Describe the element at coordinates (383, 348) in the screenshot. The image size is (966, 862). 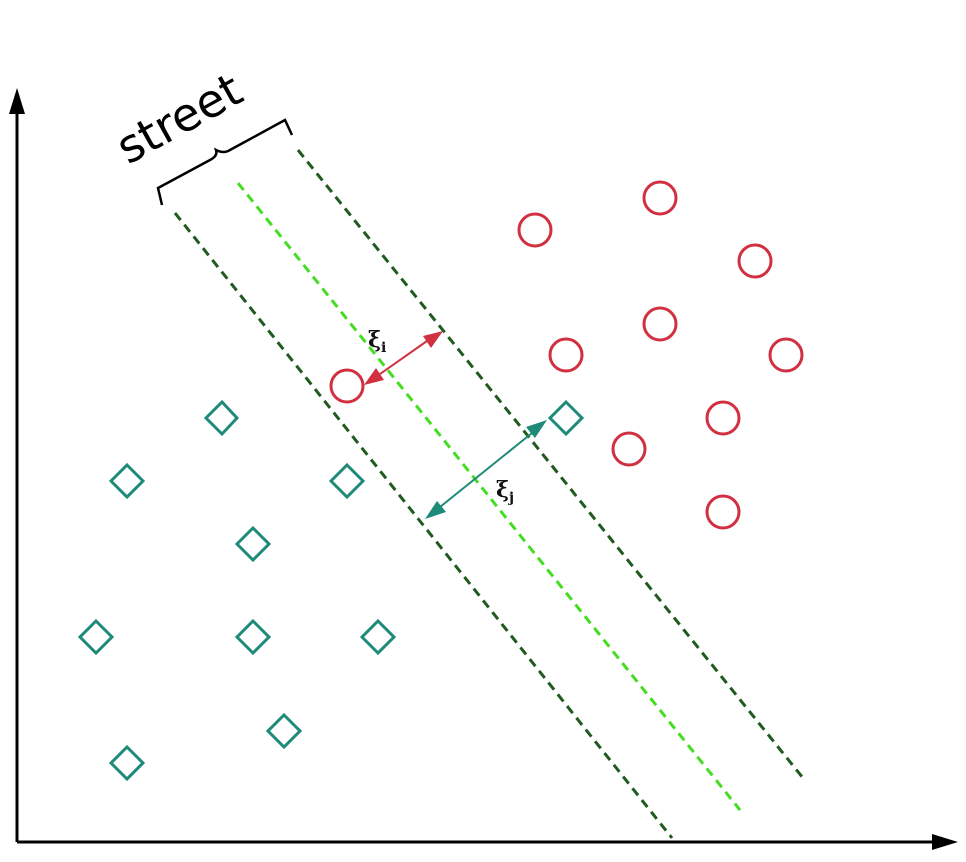
I see `slack-i-subscript: i` at that location.